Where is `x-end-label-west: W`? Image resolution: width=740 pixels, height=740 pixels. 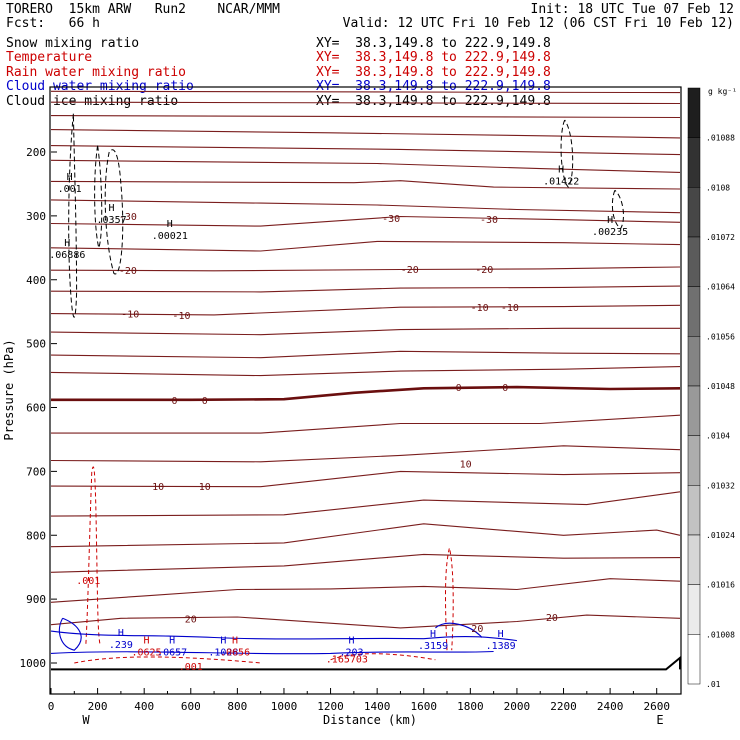 x-end-label-west: W is located at coordinates (86, 720).